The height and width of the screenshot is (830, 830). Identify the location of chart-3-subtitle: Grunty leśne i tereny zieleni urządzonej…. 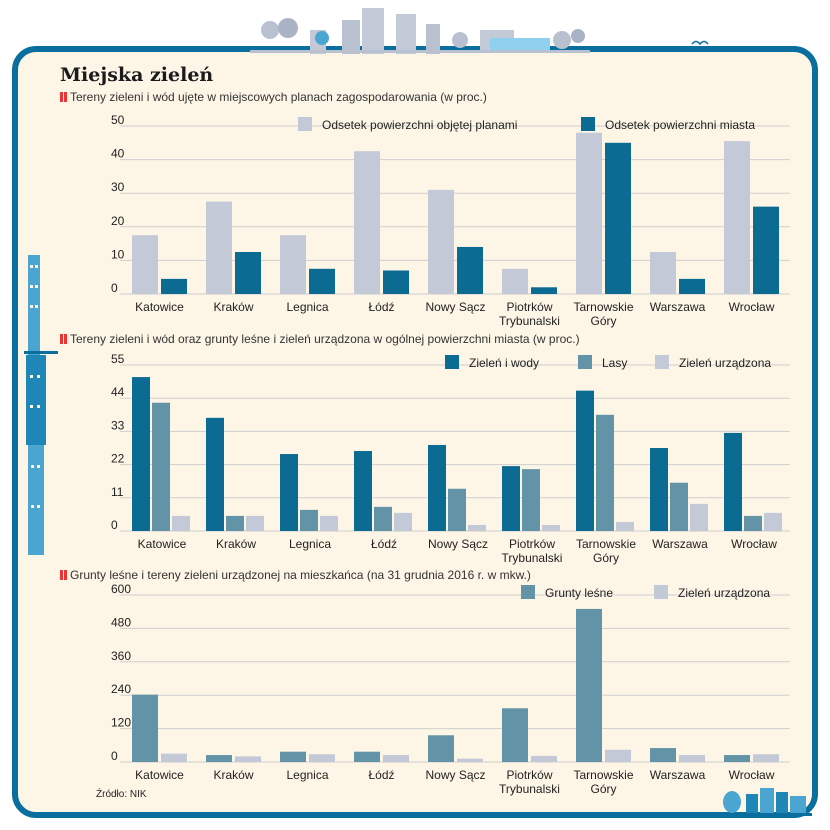
(295, 575).